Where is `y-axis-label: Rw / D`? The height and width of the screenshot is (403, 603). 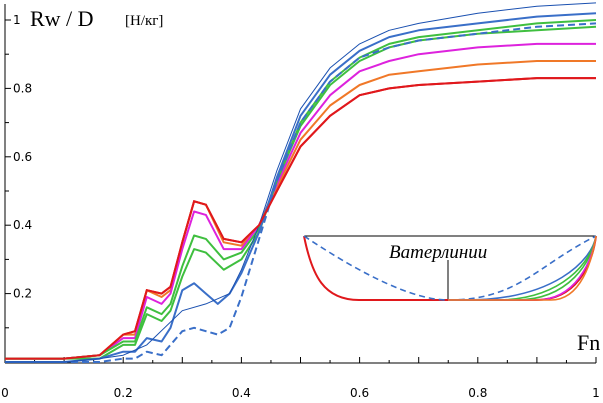
y-axis-label: Rw / D is located at coordinates (62, 18).